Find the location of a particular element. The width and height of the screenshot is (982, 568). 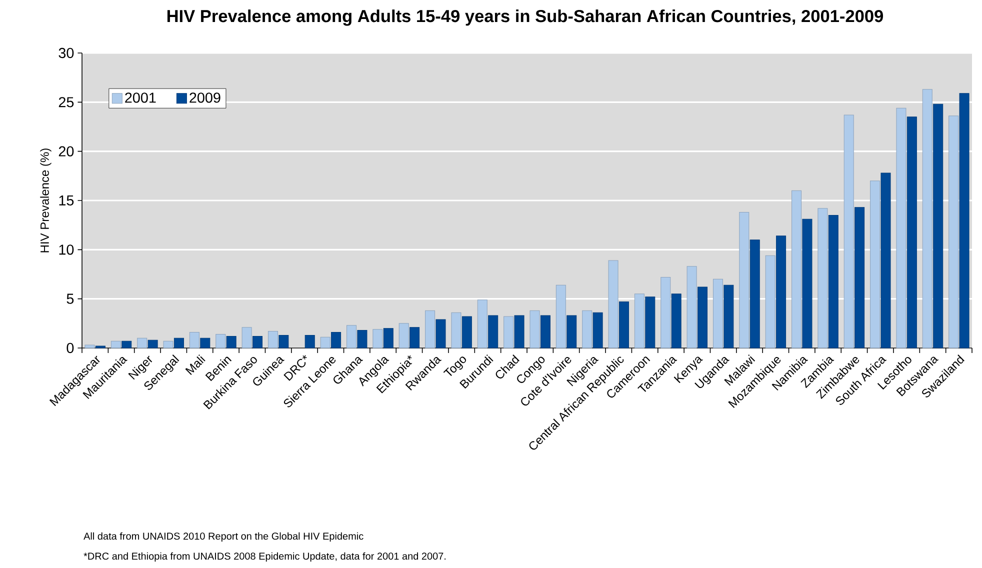

y-tick-label: 10 is located at coordinates (66, 249).